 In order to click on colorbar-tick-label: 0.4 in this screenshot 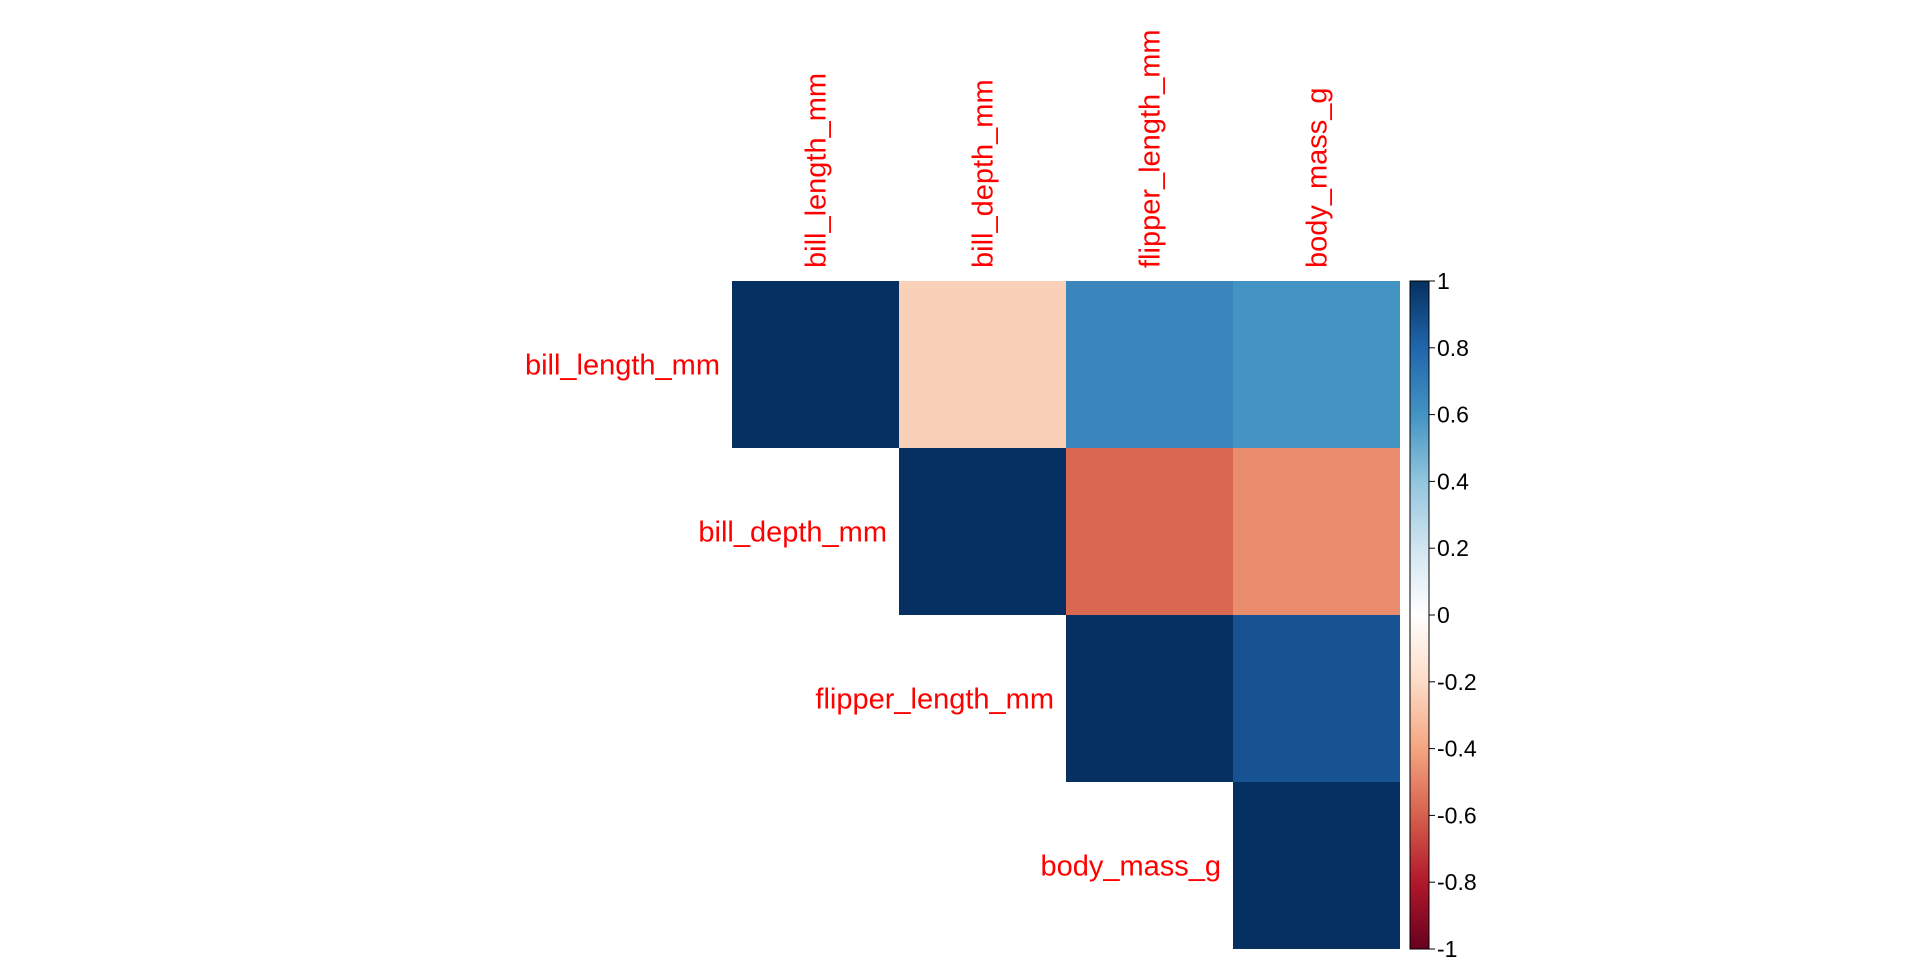, I will do `click(1453, 481)`.